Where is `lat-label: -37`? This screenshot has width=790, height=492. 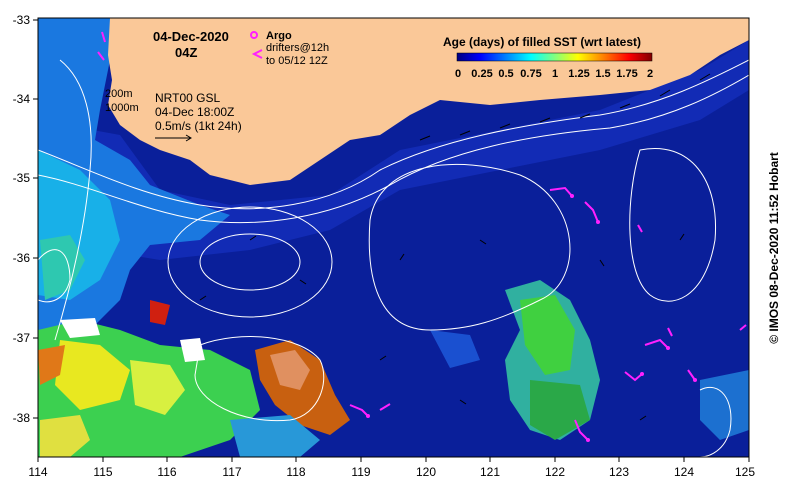 lat-label: -37 is located at coordinates (22, 338).